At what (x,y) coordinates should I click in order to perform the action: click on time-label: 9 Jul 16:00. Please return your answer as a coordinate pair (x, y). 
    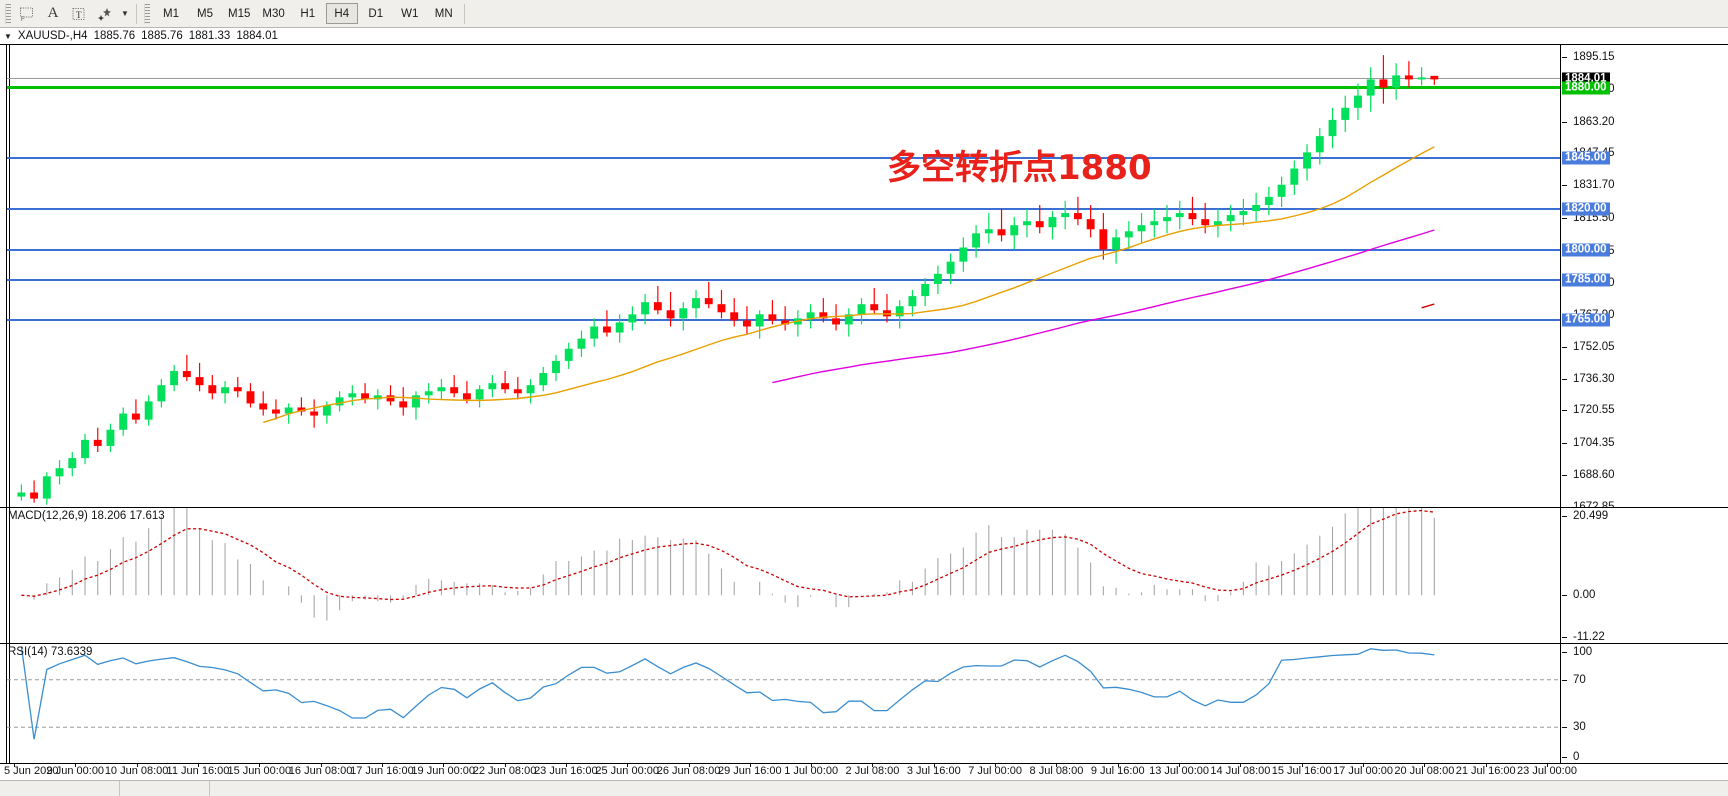
    Looking at the image, I should click on (1117, 771).